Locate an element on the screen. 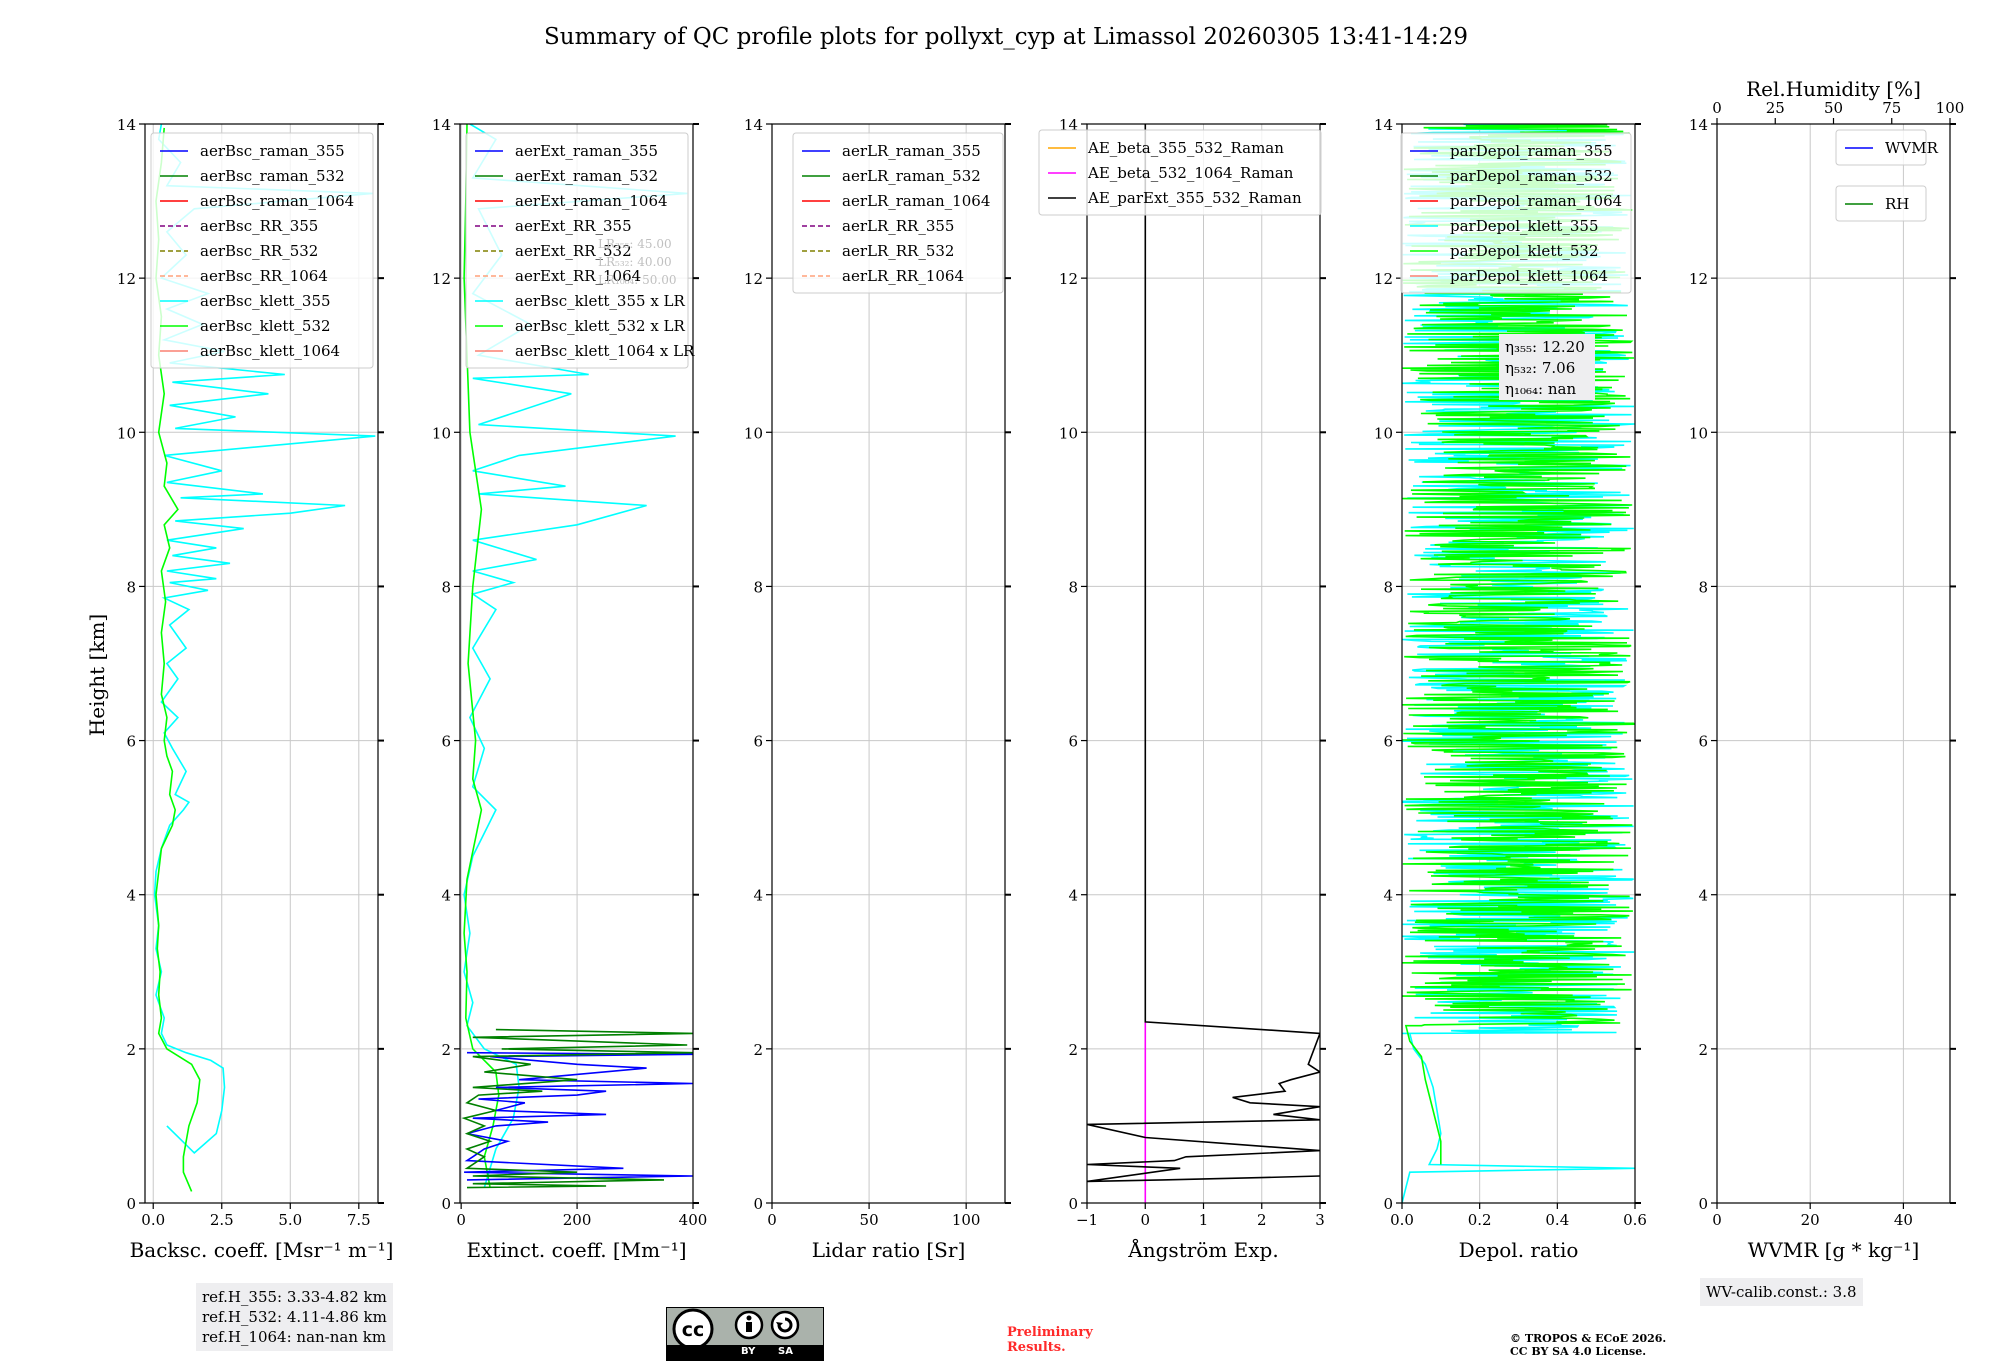 Image resolution: width=2000 pixels, height=1361 pixels. legend-label: parDepol_klett_1064 is located at coordinates (1529, 276).